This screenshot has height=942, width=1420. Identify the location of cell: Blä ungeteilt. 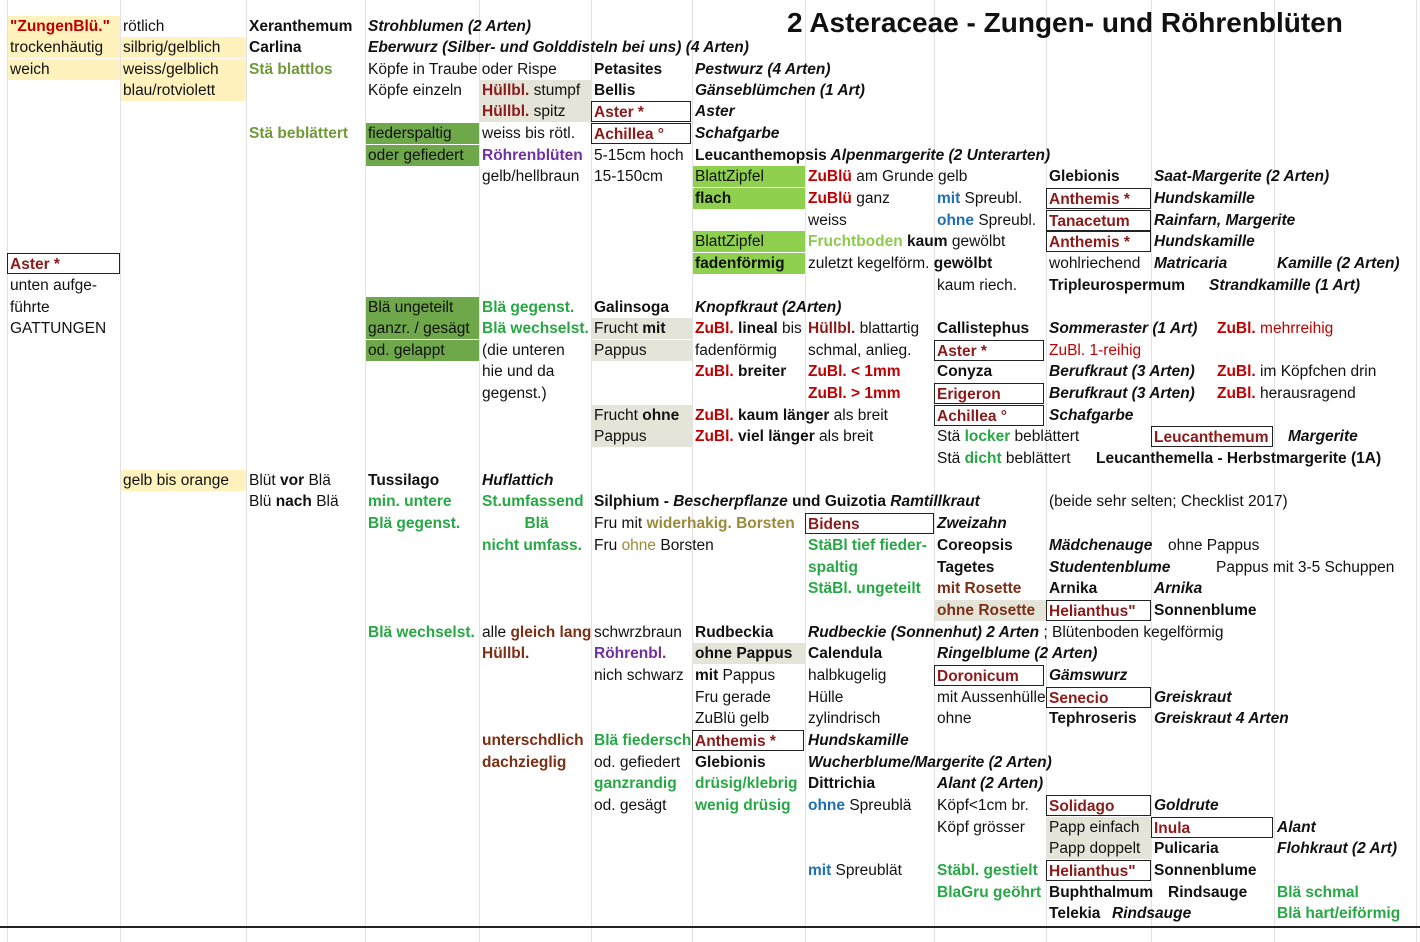
(422, 307).